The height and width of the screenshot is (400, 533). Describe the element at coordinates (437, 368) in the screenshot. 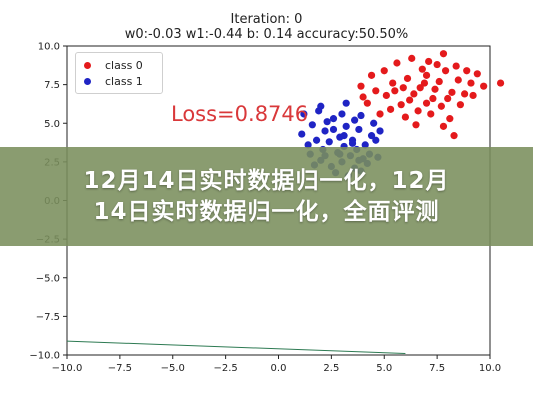

I see `x-tick-label: 7.5` at that location.